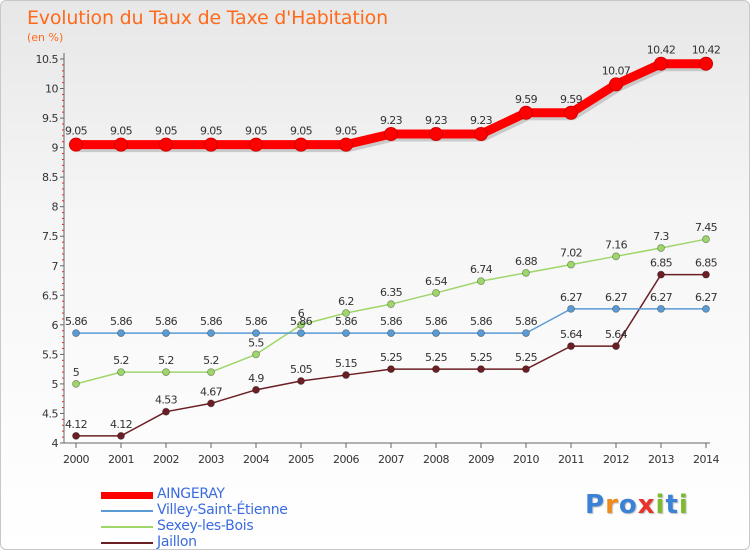 The width and height of the screenshot is (750, 550). What do you see at coordinates (50, 177) in the screenshot?
I see `y-tick-label: 8.5` at bounding box center [50, 177].